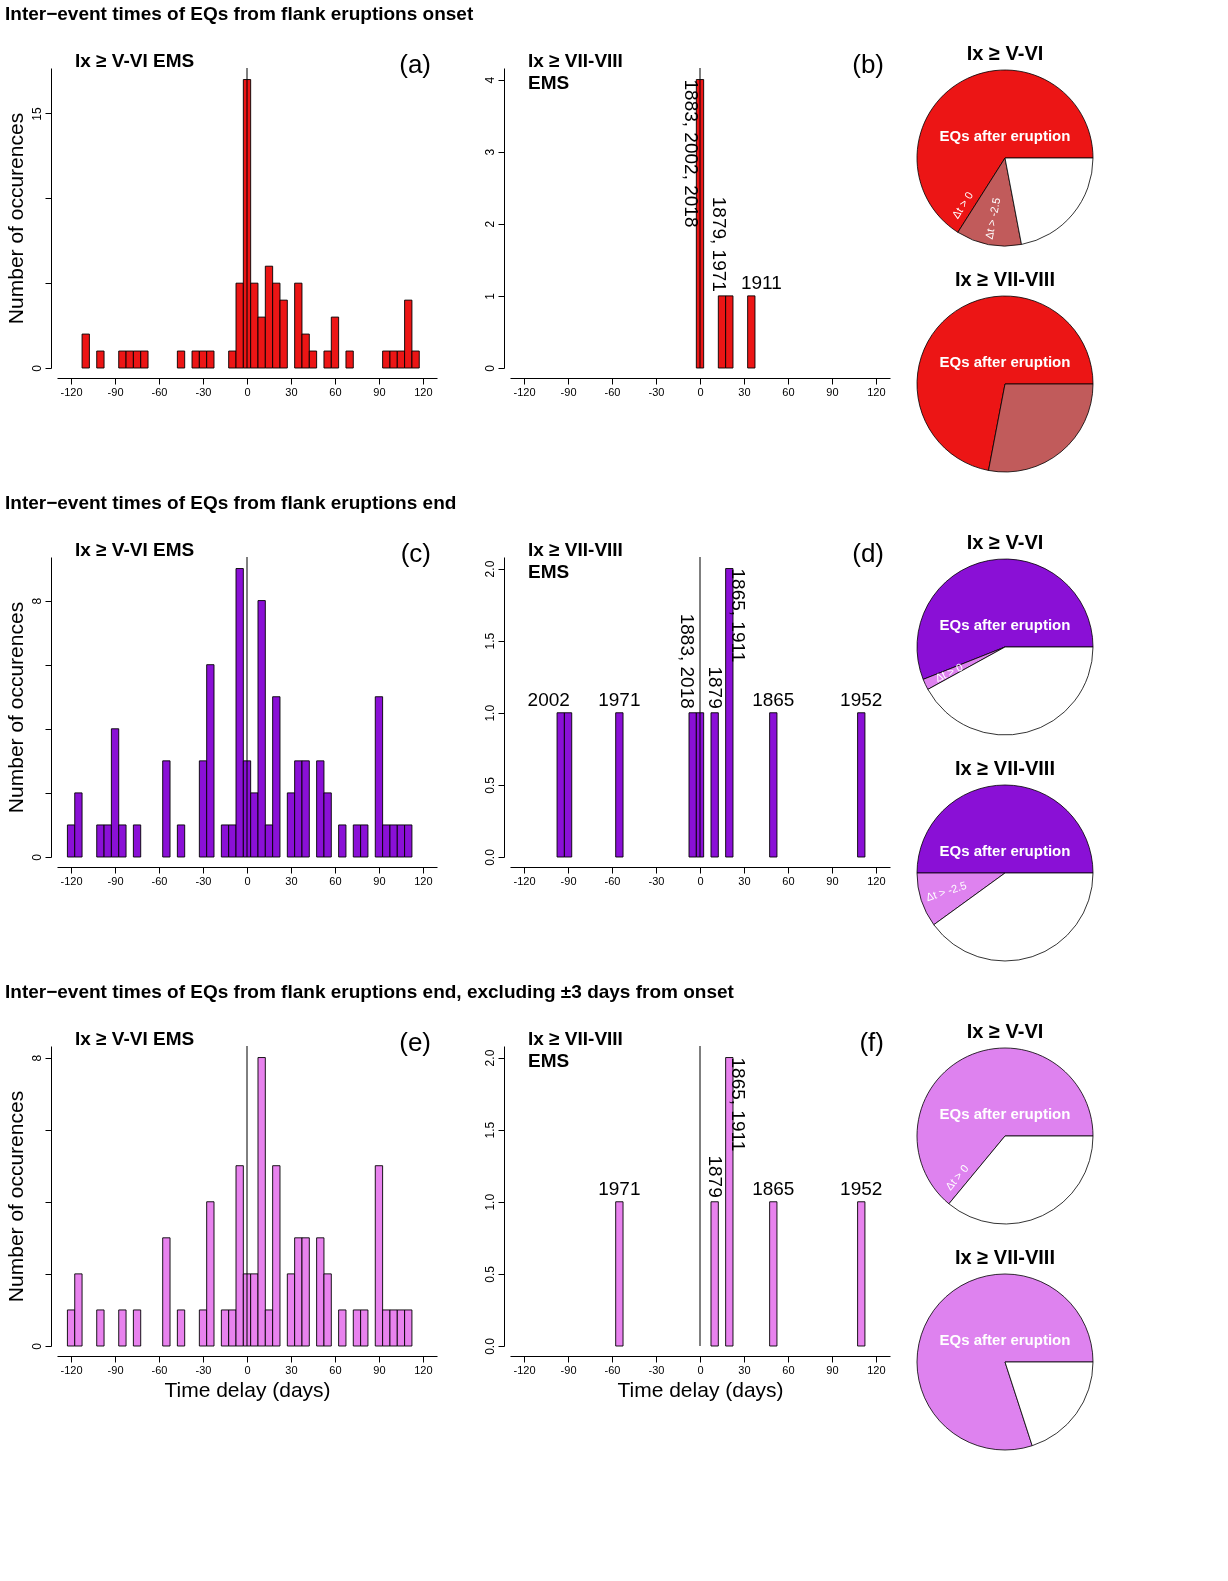  What do you see at coordinates (231, 502) in the screenshot?
I see `chart-title: Inter−event times of EQs from flank eruptions end` at bounding box center [231, 502].